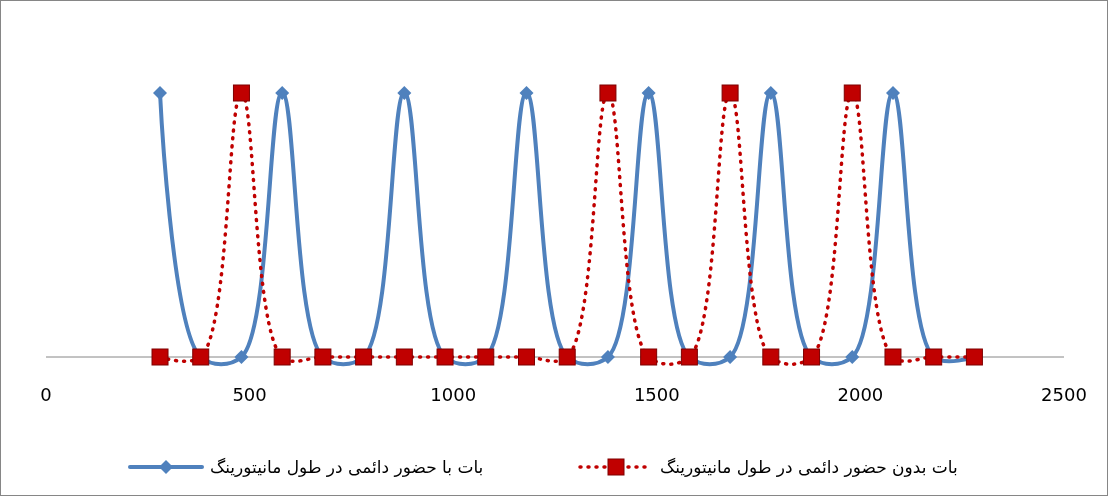  Describe the element at coordinates (809, 467) in the screenshot. I see `legend-label: بات بدون حضور دائمی در طول مانیتورینگ` at that location.